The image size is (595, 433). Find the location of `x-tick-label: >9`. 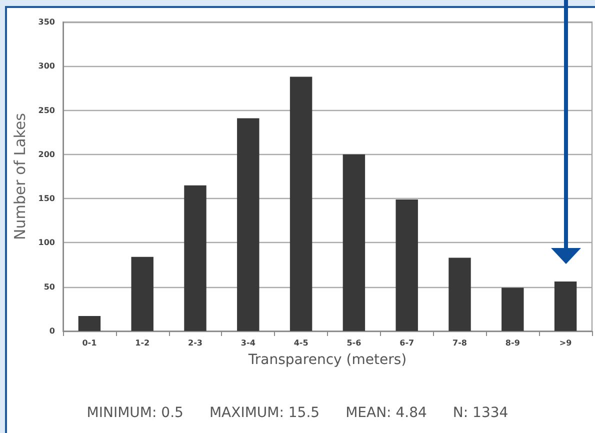

x-tick-label: >9 is located at coordinates (565, 343).